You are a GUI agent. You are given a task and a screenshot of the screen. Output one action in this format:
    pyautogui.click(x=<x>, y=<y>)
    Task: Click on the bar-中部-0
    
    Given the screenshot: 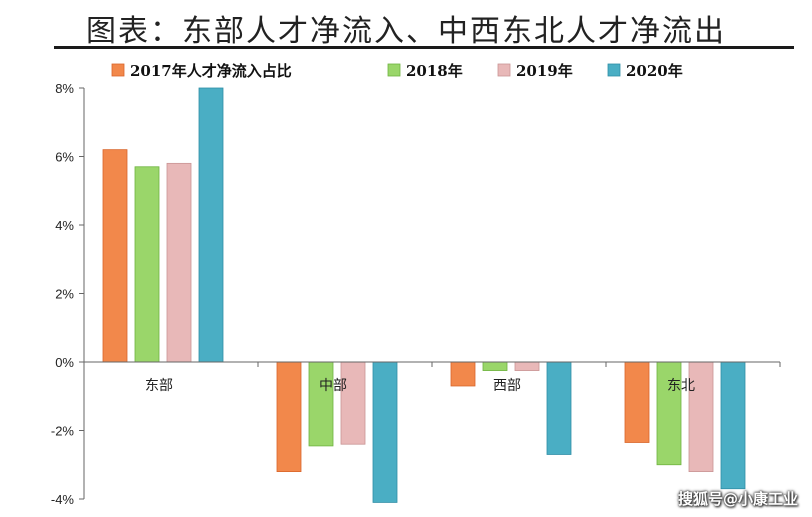 What is the action you would take?
    pyautogui.click(x=289, y=416)
    